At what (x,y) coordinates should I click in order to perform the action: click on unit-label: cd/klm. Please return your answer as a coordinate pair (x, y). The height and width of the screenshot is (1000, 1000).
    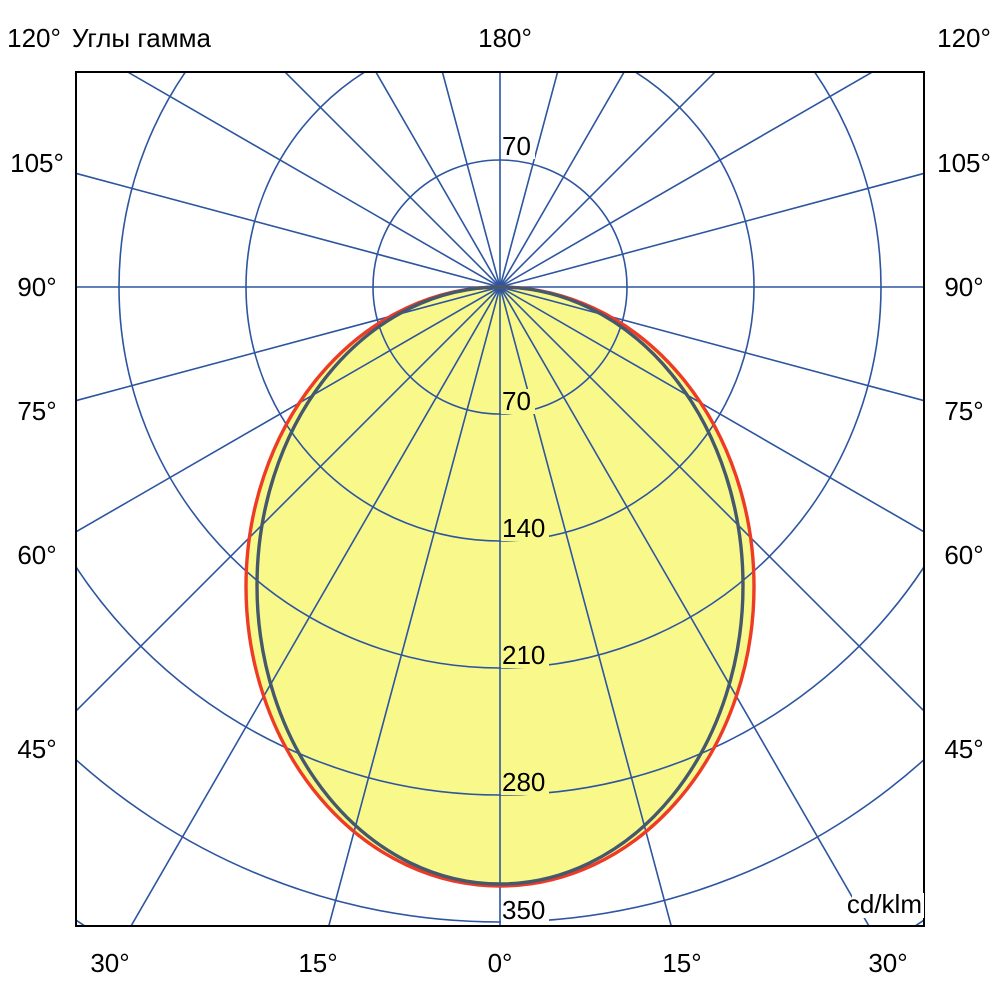
    Looking at the image, I should click on (884, 904).